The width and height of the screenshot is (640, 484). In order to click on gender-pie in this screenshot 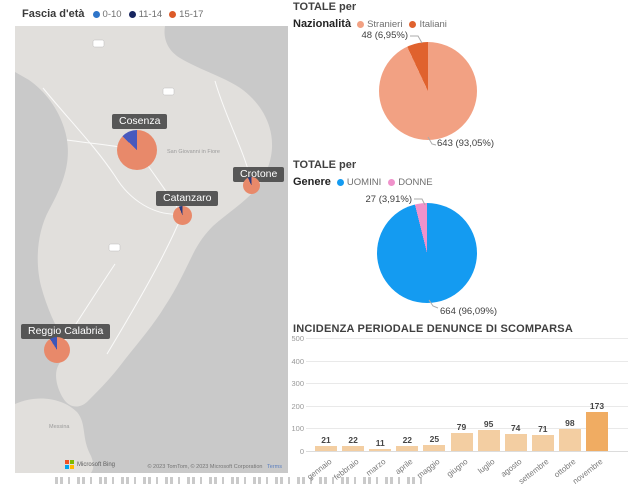, I will do `click(427, 253)`.